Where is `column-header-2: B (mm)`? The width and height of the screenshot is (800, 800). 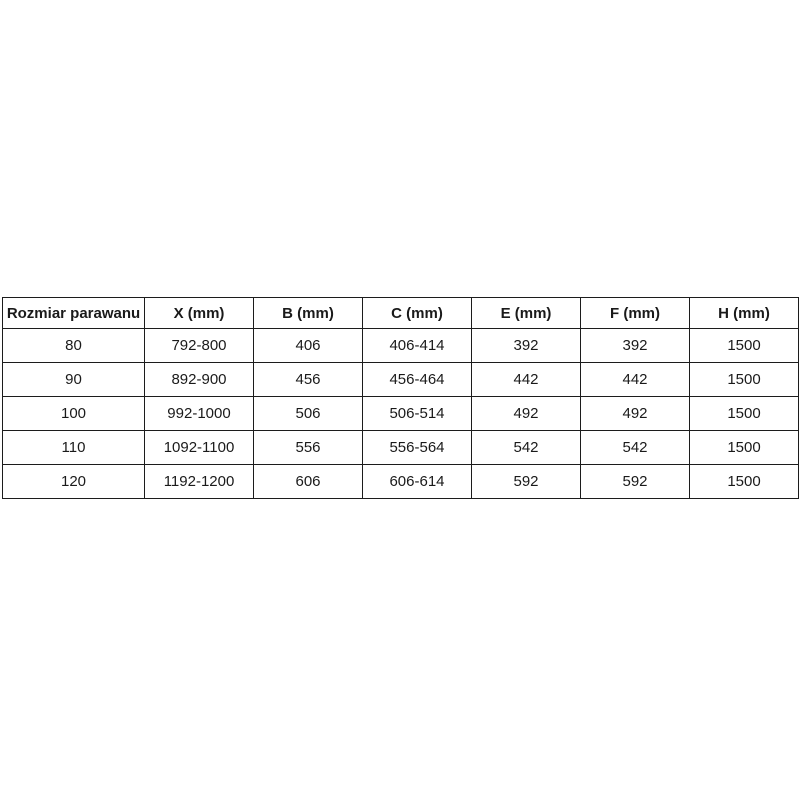
column-header-2: B (mm) is located at coordinates (308, 313).